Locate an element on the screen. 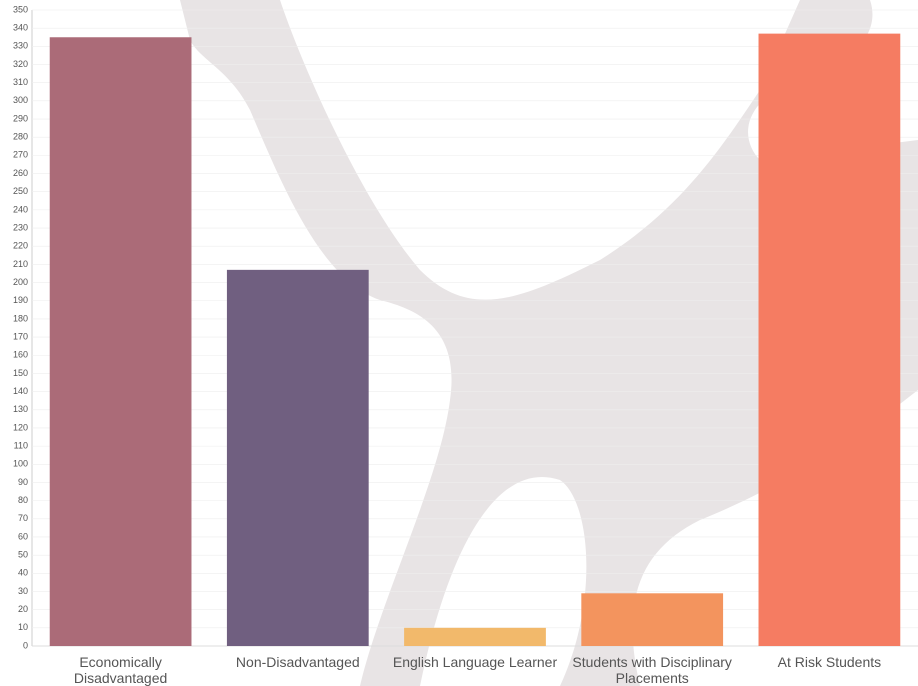  y-tick-label: 290 is located at coordinates (20, 118).